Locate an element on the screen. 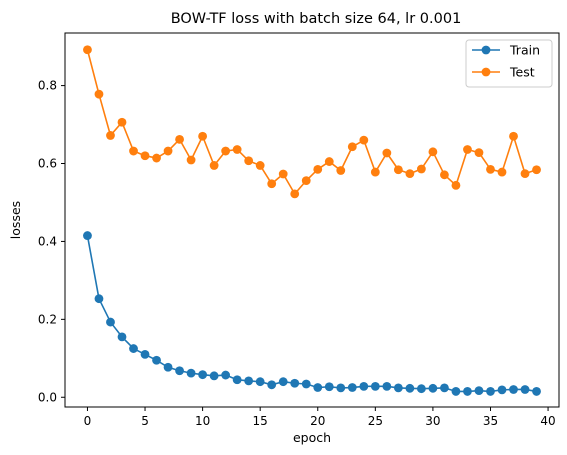  x-tick-label: 15 is located at coordinates (260, 421).